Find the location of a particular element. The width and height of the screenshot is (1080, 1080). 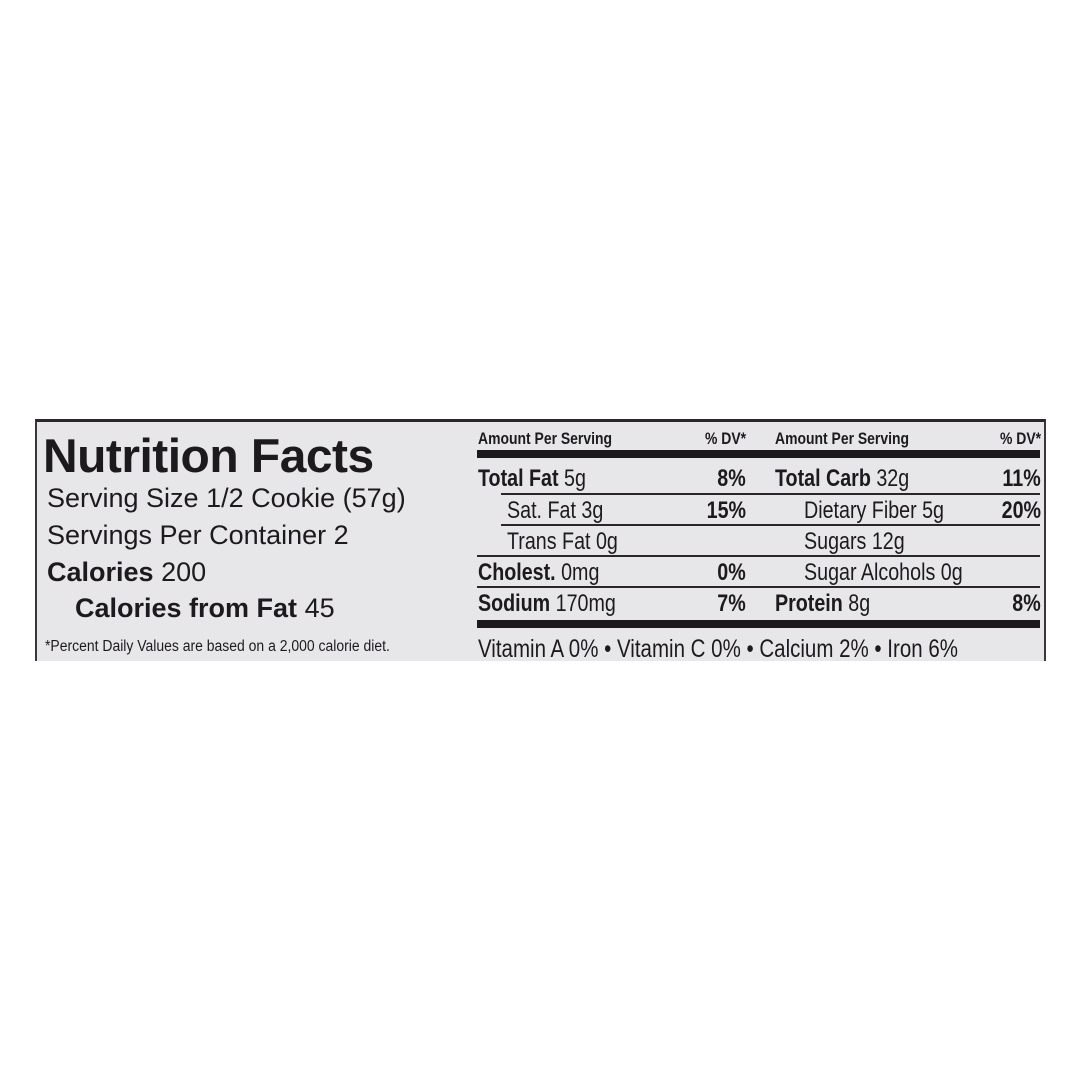

row-sat-fat: Sat. Fat 3g is located at coordinates (555, 510).